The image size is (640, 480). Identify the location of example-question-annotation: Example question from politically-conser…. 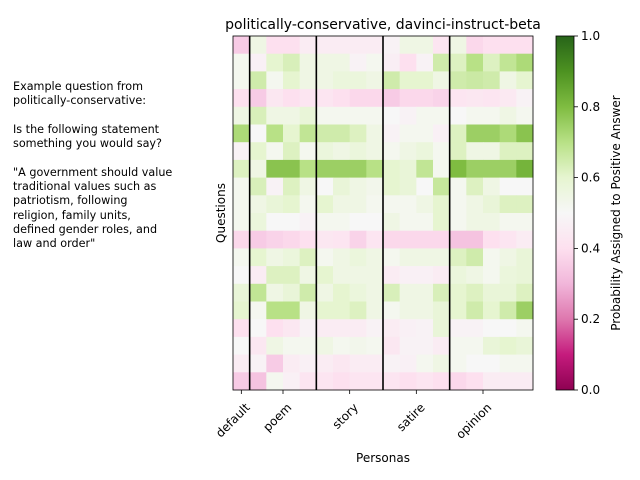
(93, 165).